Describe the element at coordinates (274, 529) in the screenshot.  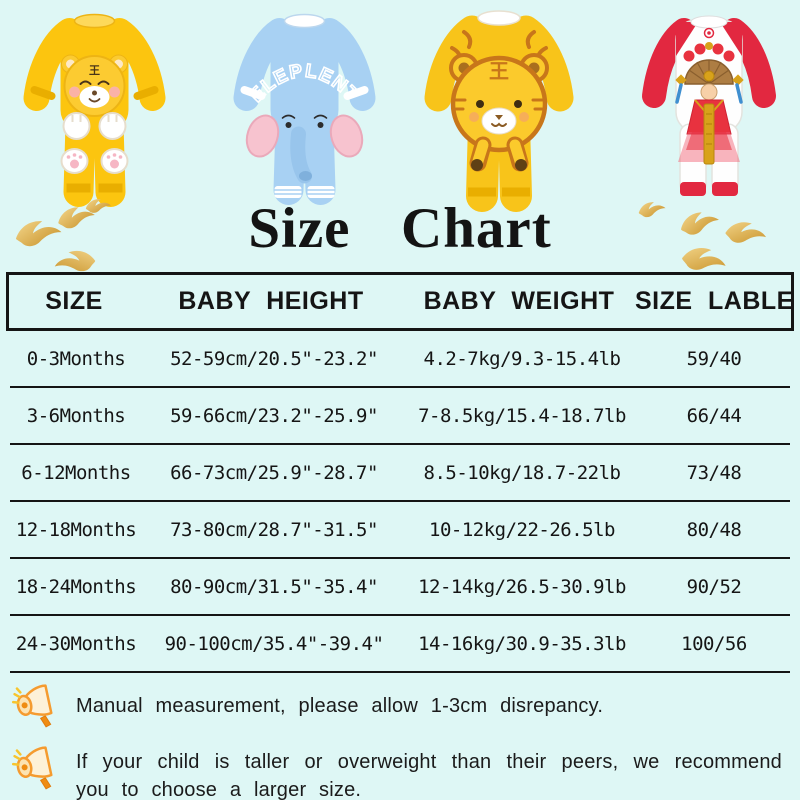
I see `cell-height: 73-80cm/28.7"-31.5"` at that location.